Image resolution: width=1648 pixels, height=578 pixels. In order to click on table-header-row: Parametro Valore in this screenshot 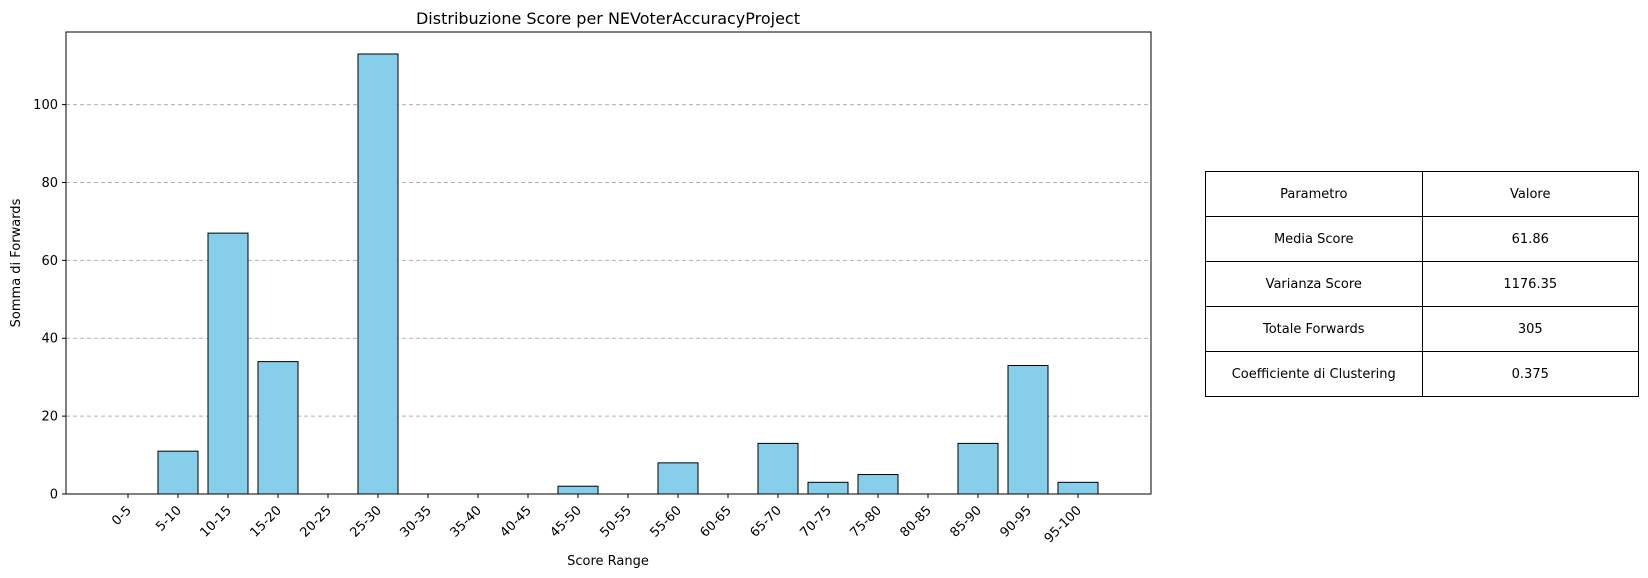, I will do `click(1422, 194)`.